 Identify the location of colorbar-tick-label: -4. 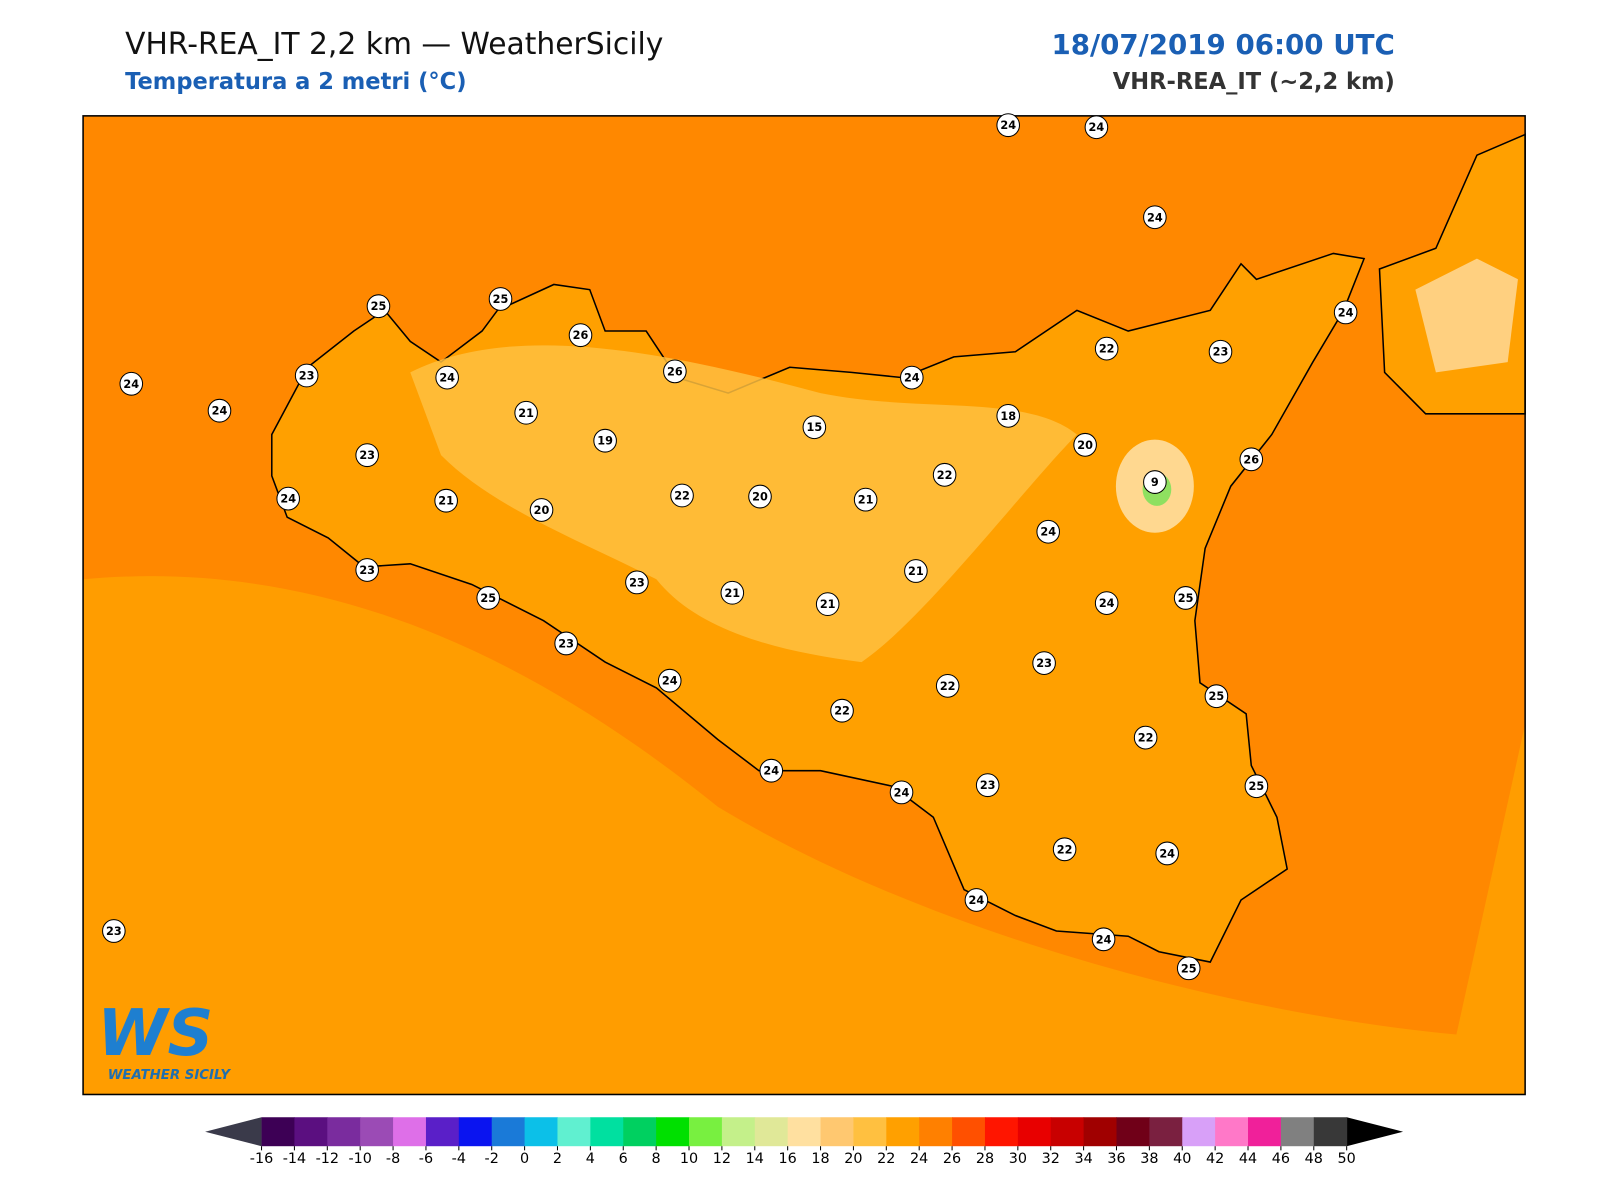
(459, 1159).